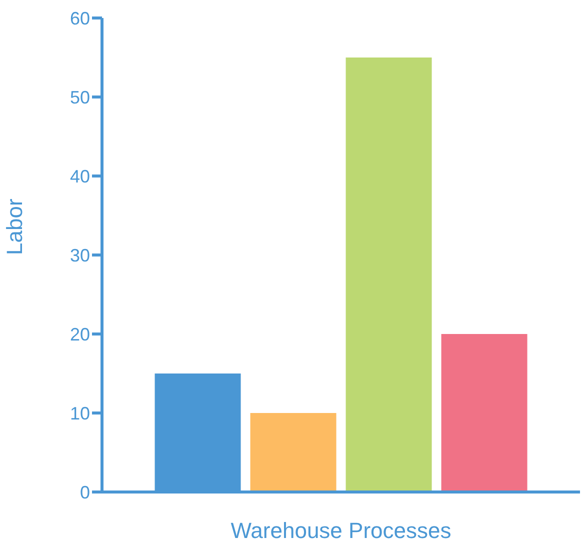 The height and width of the screenshot is (542, 584). Describe the element at coordinates (80, 176) in the screenshot. I see `y-tick-label: 40` at that location.